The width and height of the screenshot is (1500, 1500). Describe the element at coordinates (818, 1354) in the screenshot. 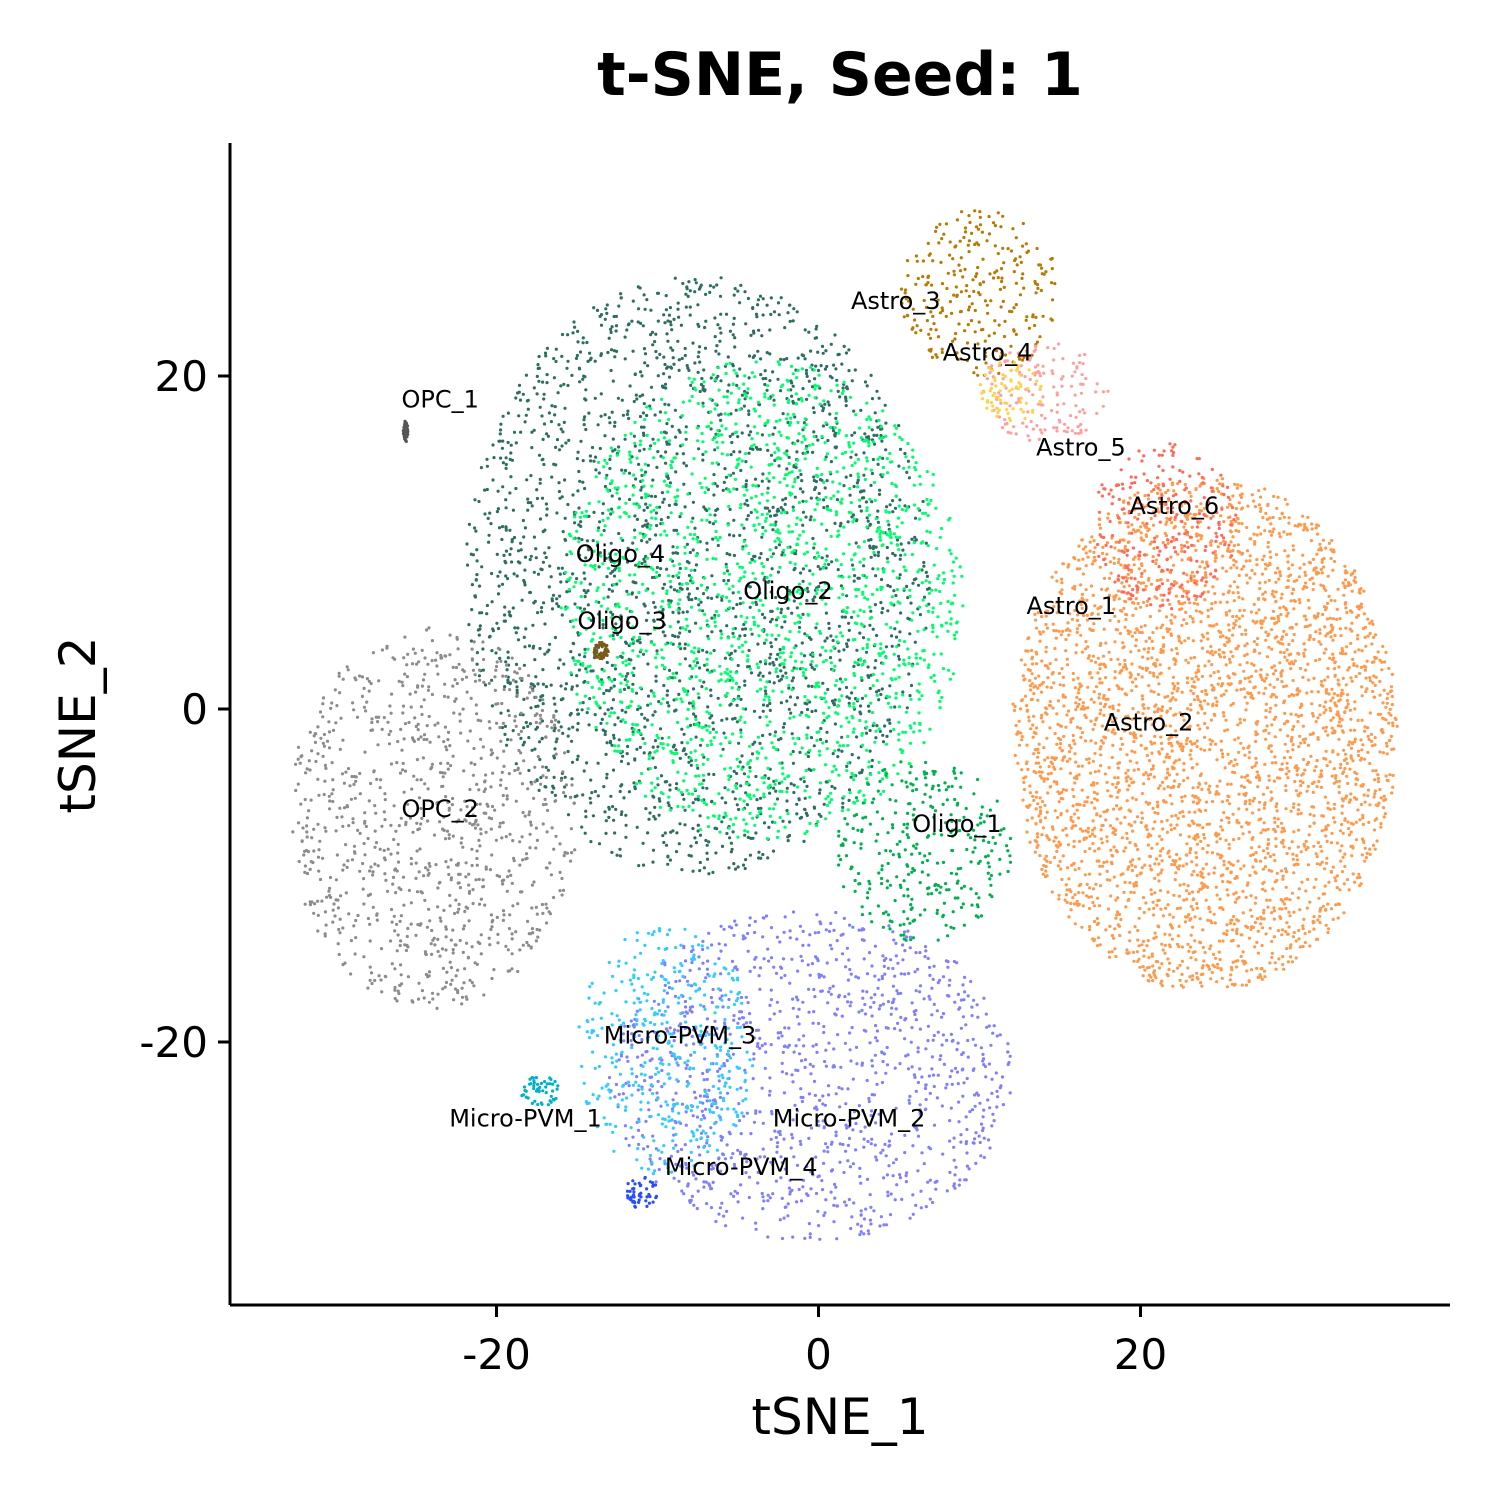

I see `x-tick-label: 0` at that location.